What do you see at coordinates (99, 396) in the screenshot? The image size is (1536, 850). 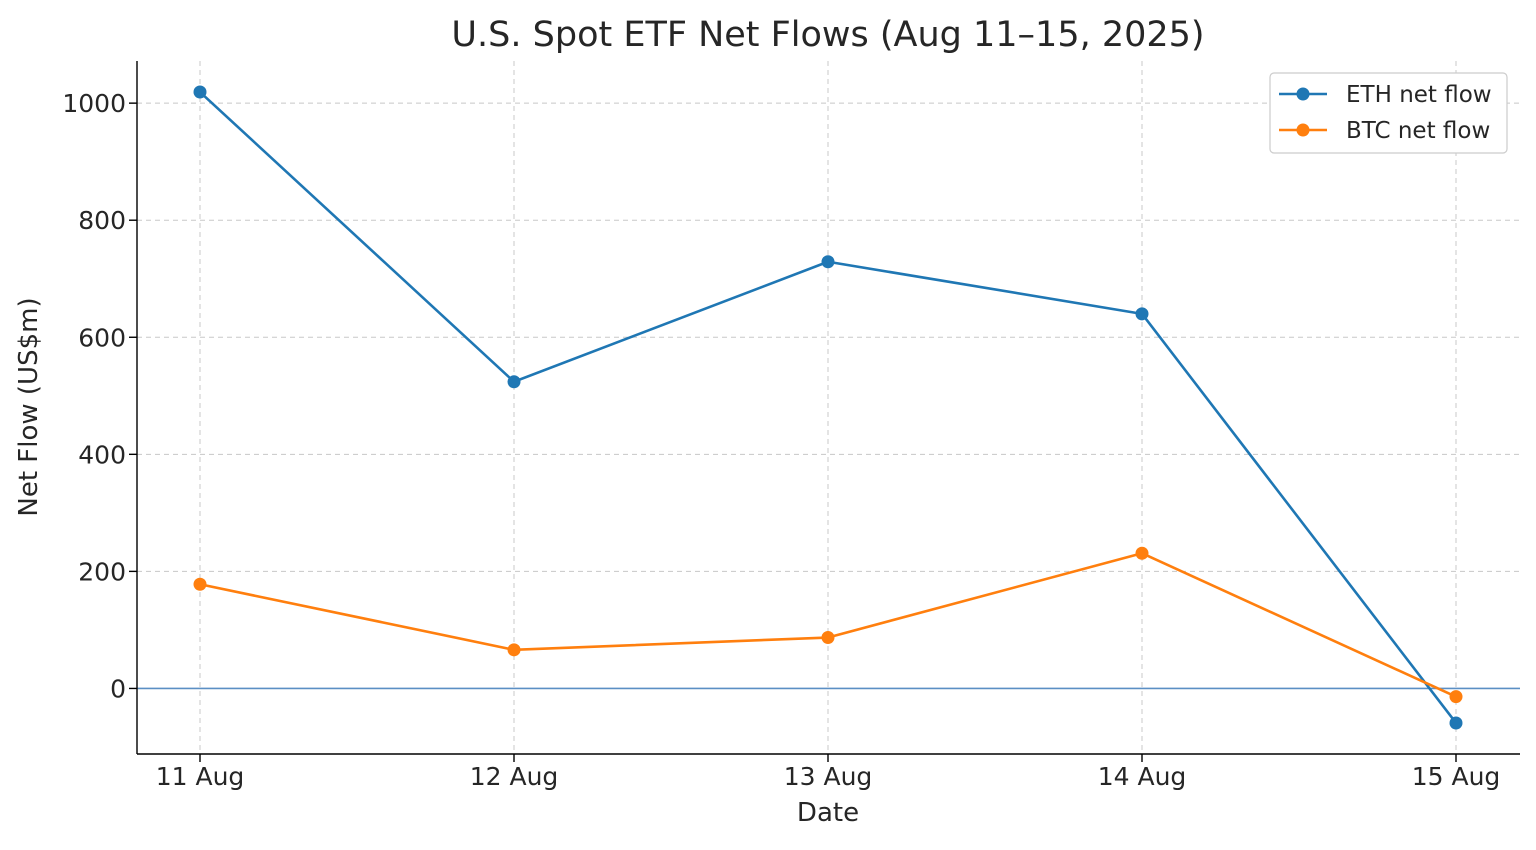 I see `y-axis-ticks: 0 200 400 600 800 1000` at bounding box center [99, 396].